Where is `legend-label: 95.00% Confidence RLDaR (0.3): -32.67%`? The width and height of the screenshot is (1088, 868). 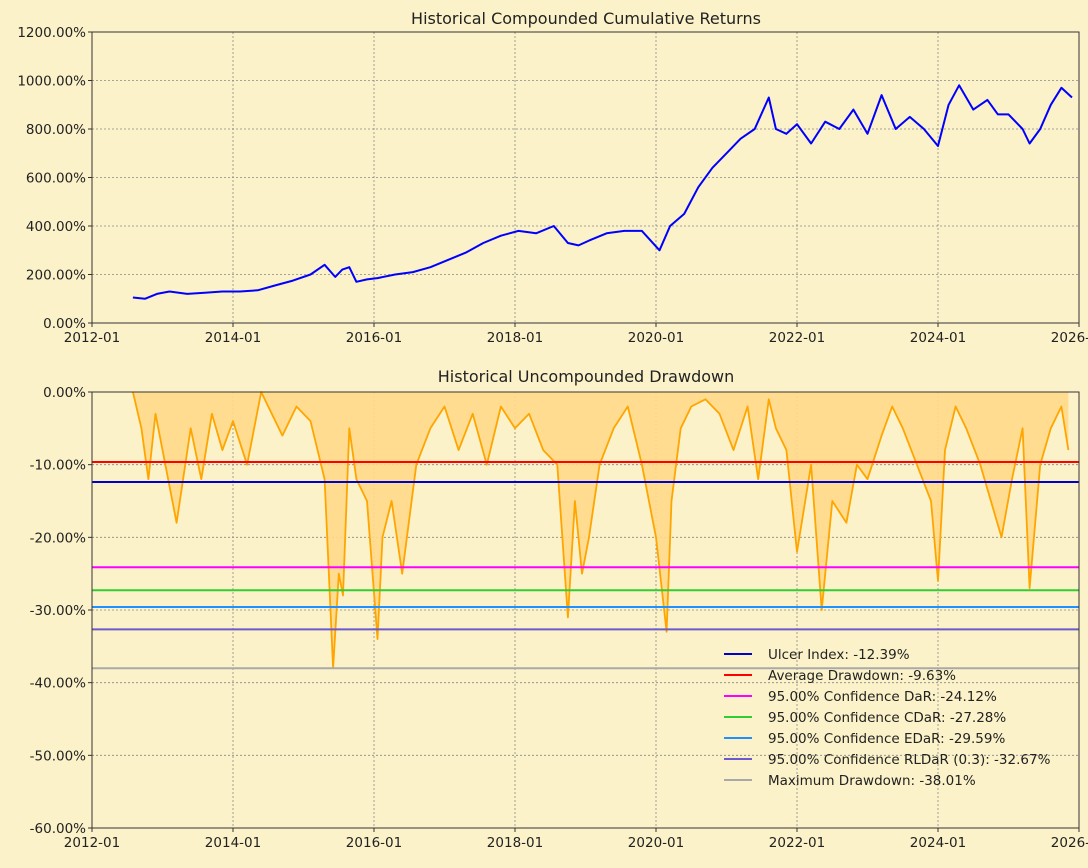
legend-label: 95.00% Confidence RLDaR (0.3): -32.67% is located at coordinates (909, 760).